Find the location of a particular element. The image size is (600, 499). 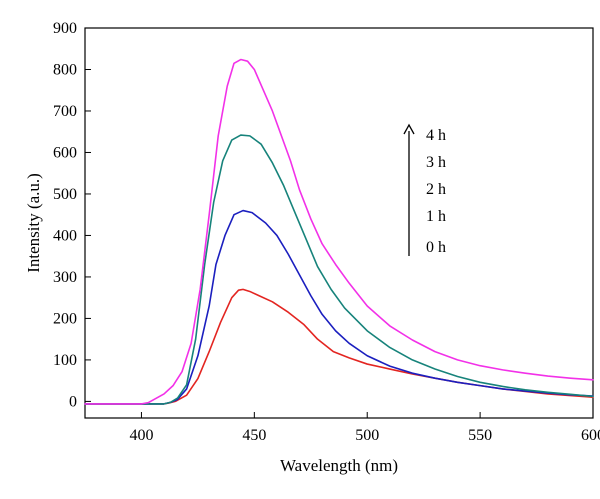

legend-label-0h: 0 h is located at coordinates (436, 247).